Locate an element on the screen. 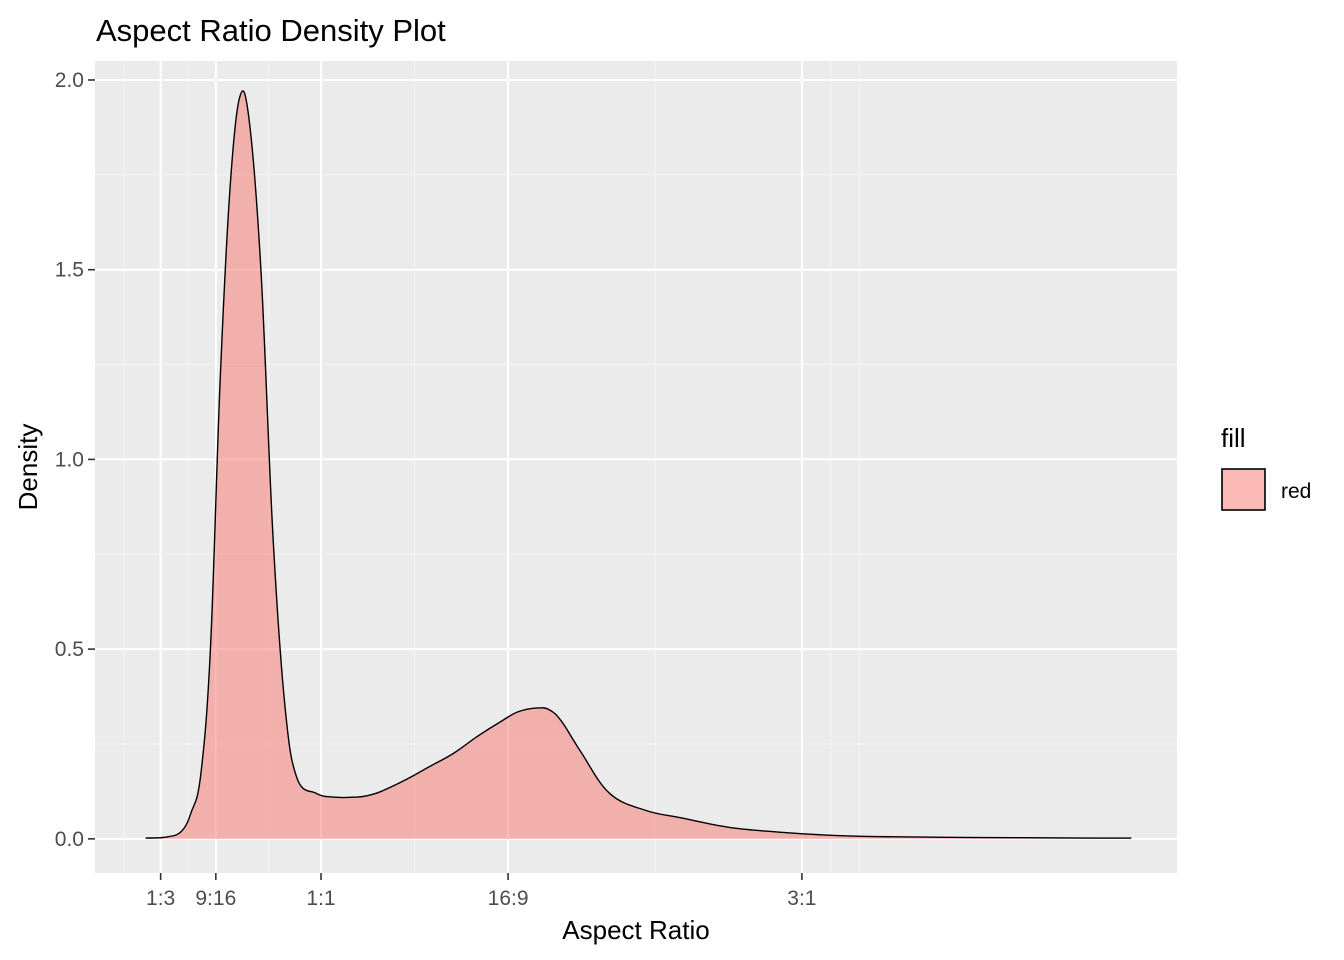 Image resolution: width=1344 pixels, height=960 pixels. y-tick-label: 1.5 is located at coordinates (69, 270).